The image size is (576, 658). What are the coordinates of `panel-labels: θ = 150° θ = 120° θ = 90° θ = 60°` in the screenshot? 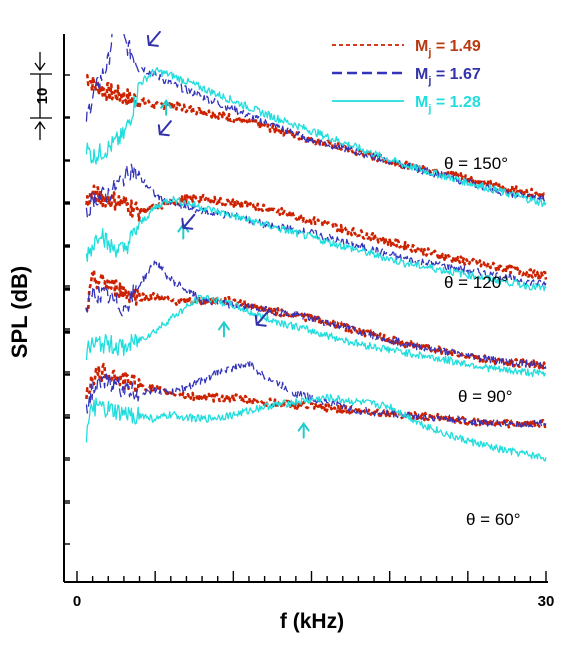 It's located at (482, 341).